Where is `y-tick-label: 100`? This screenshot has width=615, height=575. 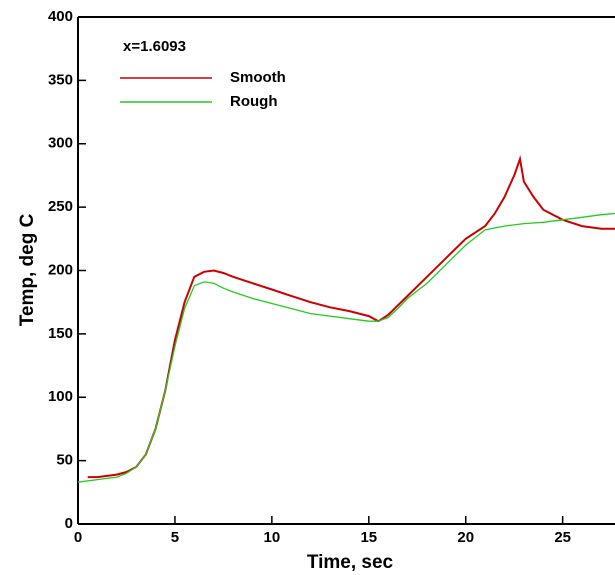 y-tick-label: 100 is located at coordinates (60, 396).